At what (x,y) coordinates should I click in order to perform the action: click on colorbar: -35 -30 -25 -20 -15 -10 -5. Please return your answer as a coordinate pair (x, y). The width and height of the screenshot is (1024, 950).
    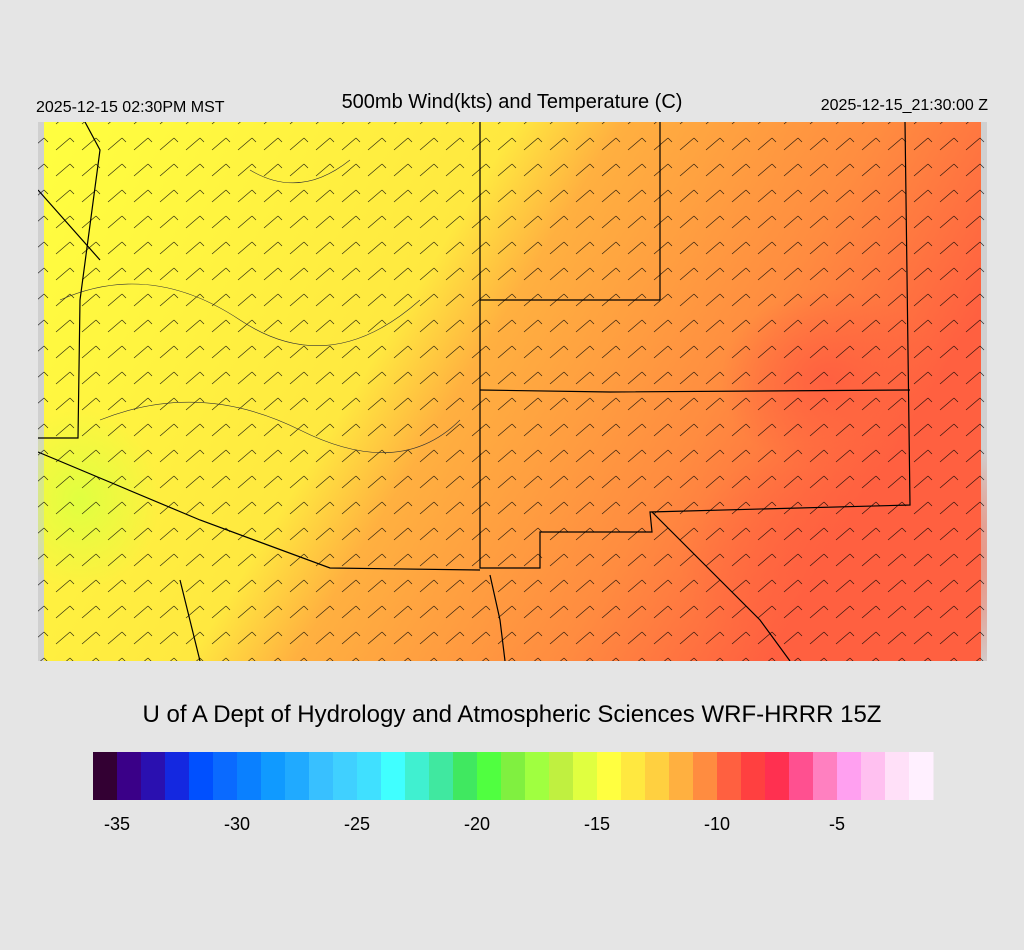
    Looking at the image, I should click on (513, 793).